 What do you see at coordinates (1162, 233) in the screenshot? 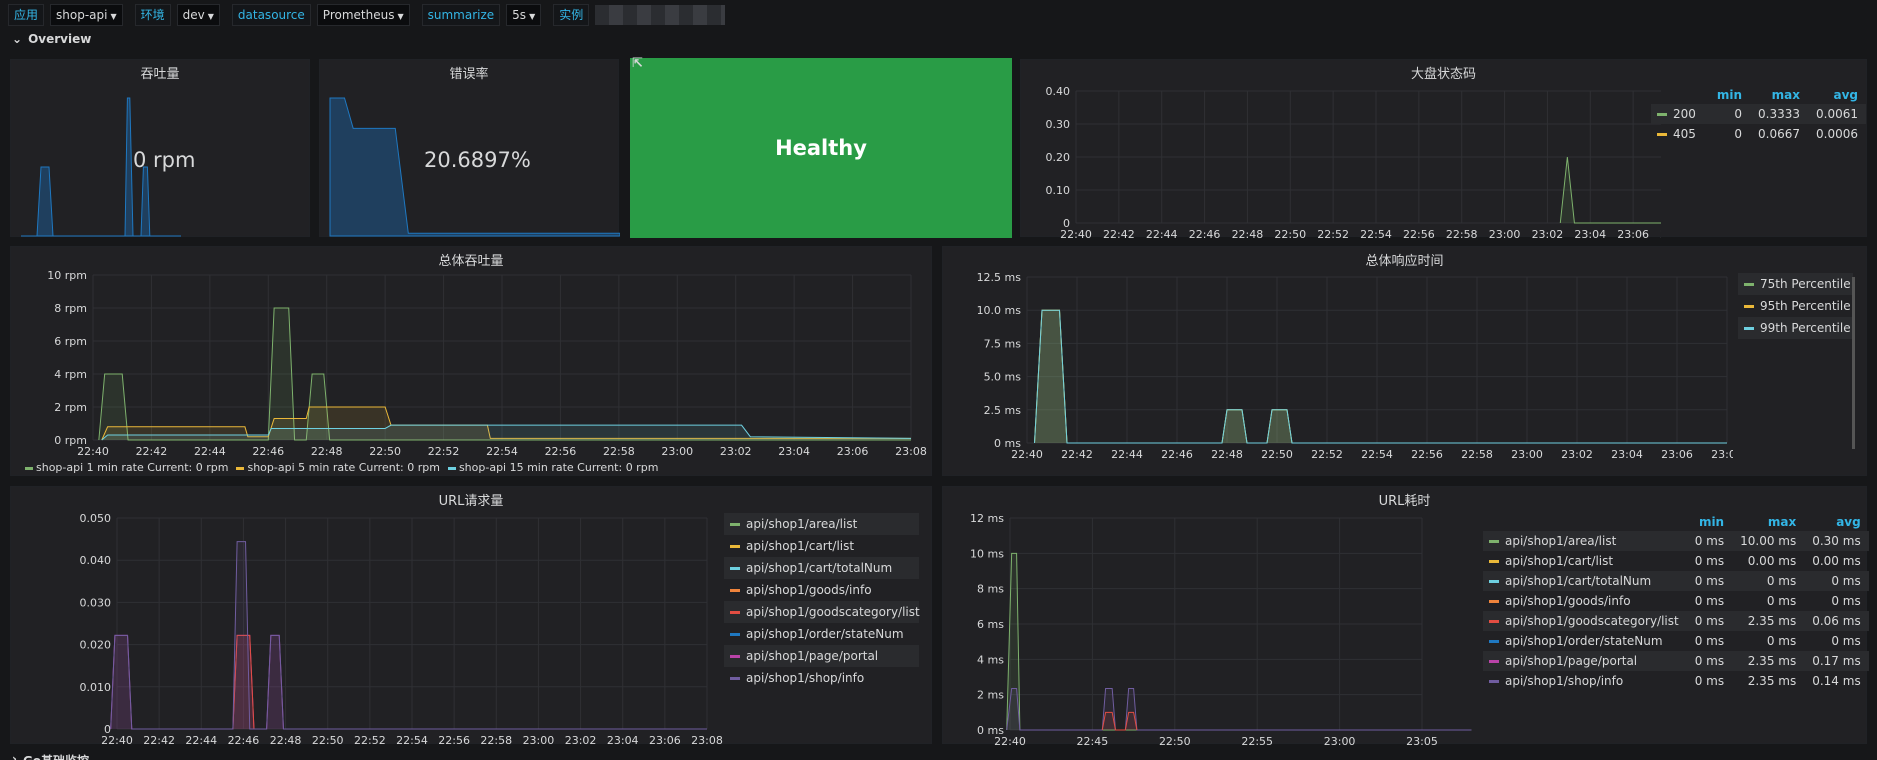
I see `x-tick-label: 22:44` at bounding box center [1162, 233].